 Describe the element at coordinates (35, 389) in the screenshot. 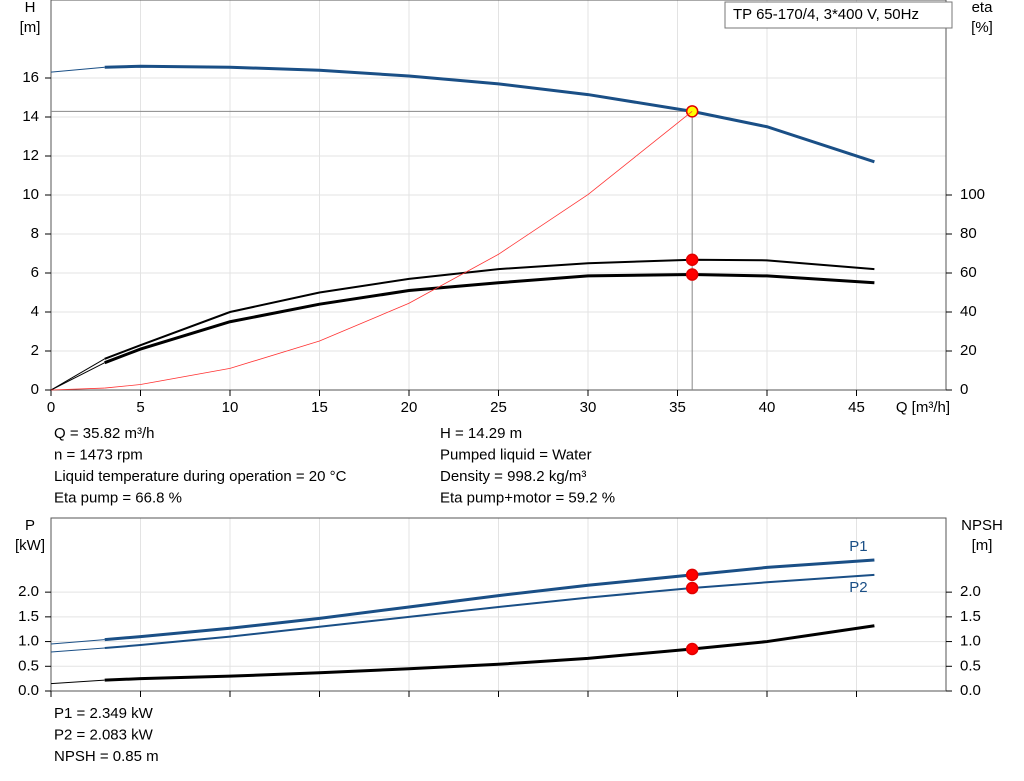

I see `y-tick-label: 0` at that location.